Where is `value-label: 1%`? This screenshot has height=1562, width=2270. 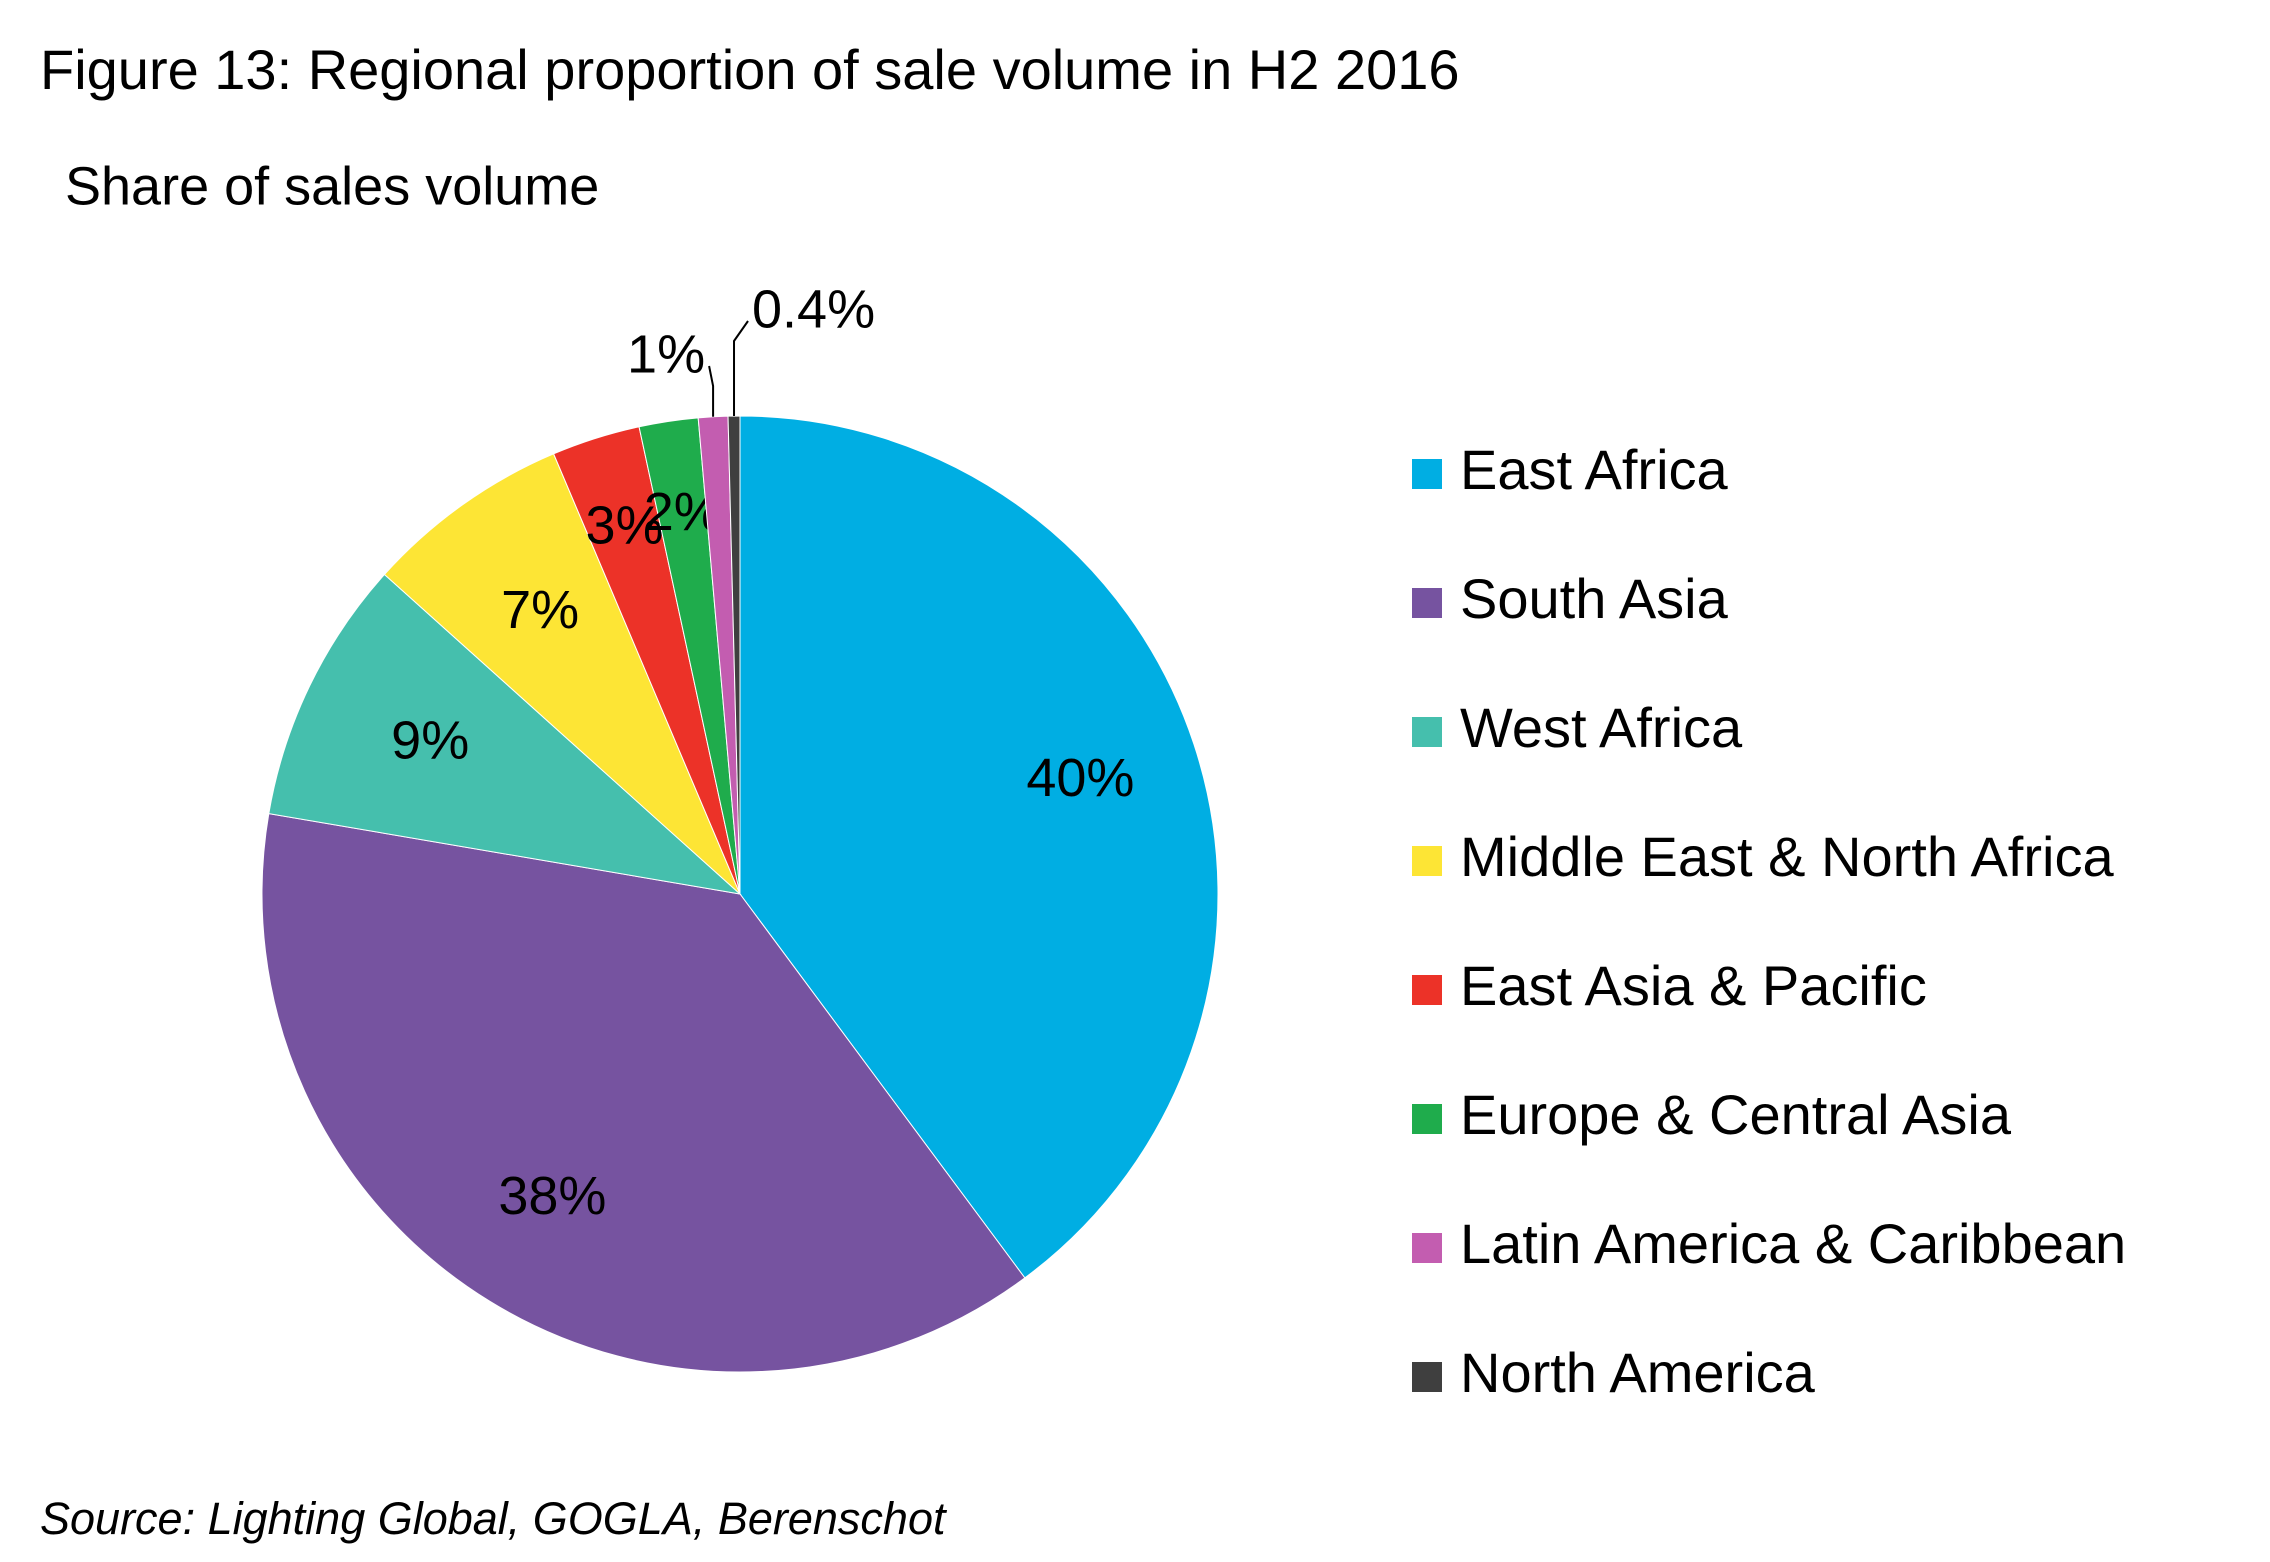
value-label: 1% is located at coordinates (666, 354).